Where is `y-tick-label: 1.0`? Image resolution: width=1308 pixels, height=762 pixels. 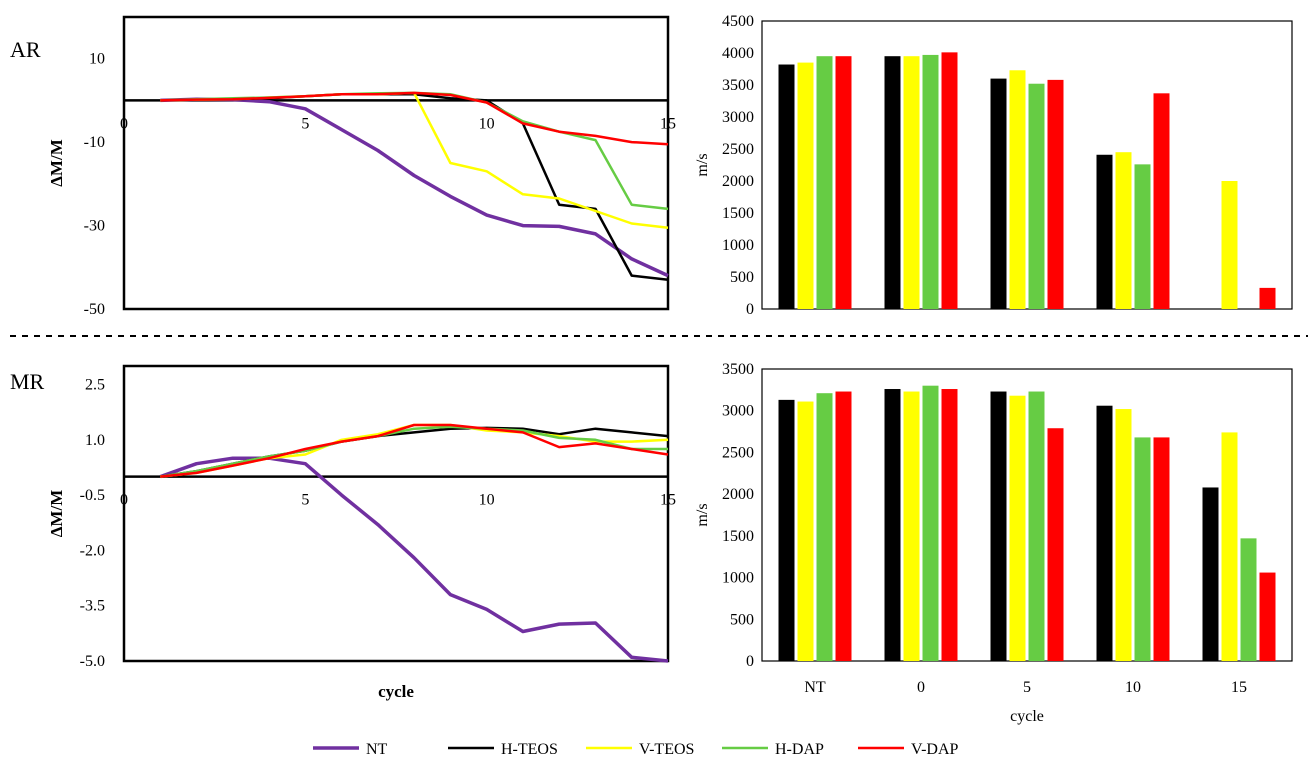 y-tick-label: 1.0 is located at coordinates (95, 440).